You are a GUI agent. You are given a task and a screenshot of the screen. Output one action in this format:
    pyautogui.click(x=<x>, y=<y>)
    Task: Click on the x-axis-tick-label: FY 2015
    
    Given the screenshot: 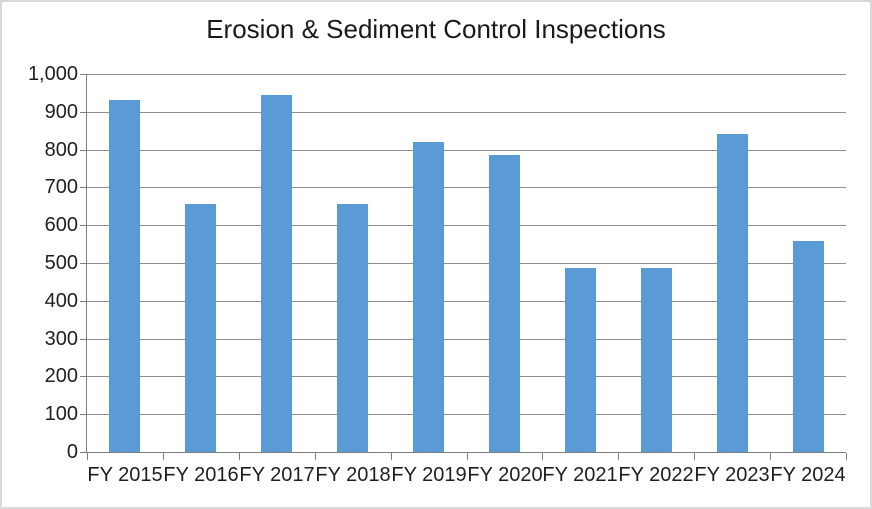 What is the action you would take?
    pyautogui.click(x=125, y=475)
    